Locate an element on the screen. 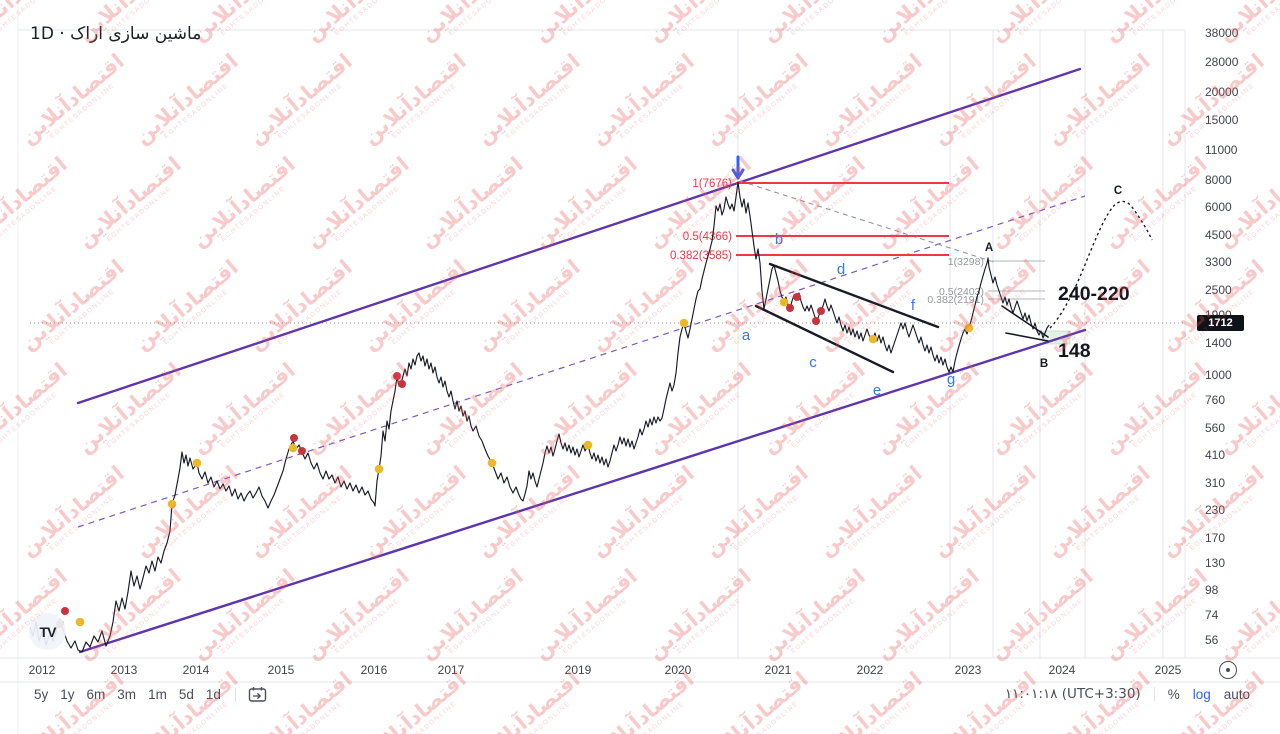 Image resolution: width=1280 pixels, height=734 pixels. price-axis-label: 28000 is located at coordinates (1222, 62).